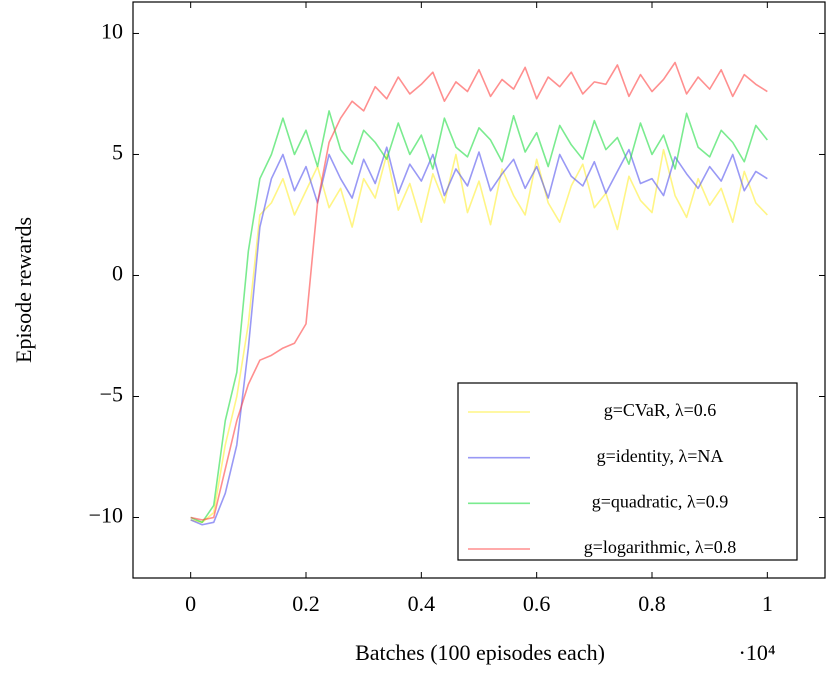 Image resolution: width=829 pixels, height=684 pixels. I want to click on x-tick-label: 0, so click(190, 603).